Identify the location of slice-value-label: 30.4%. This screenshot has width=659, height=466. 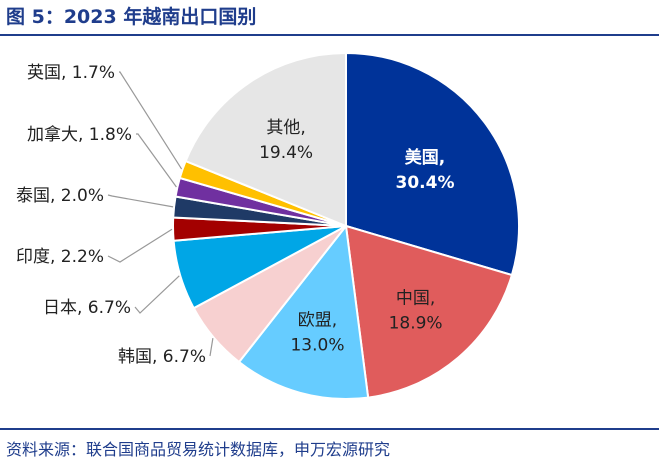
(425, 183).